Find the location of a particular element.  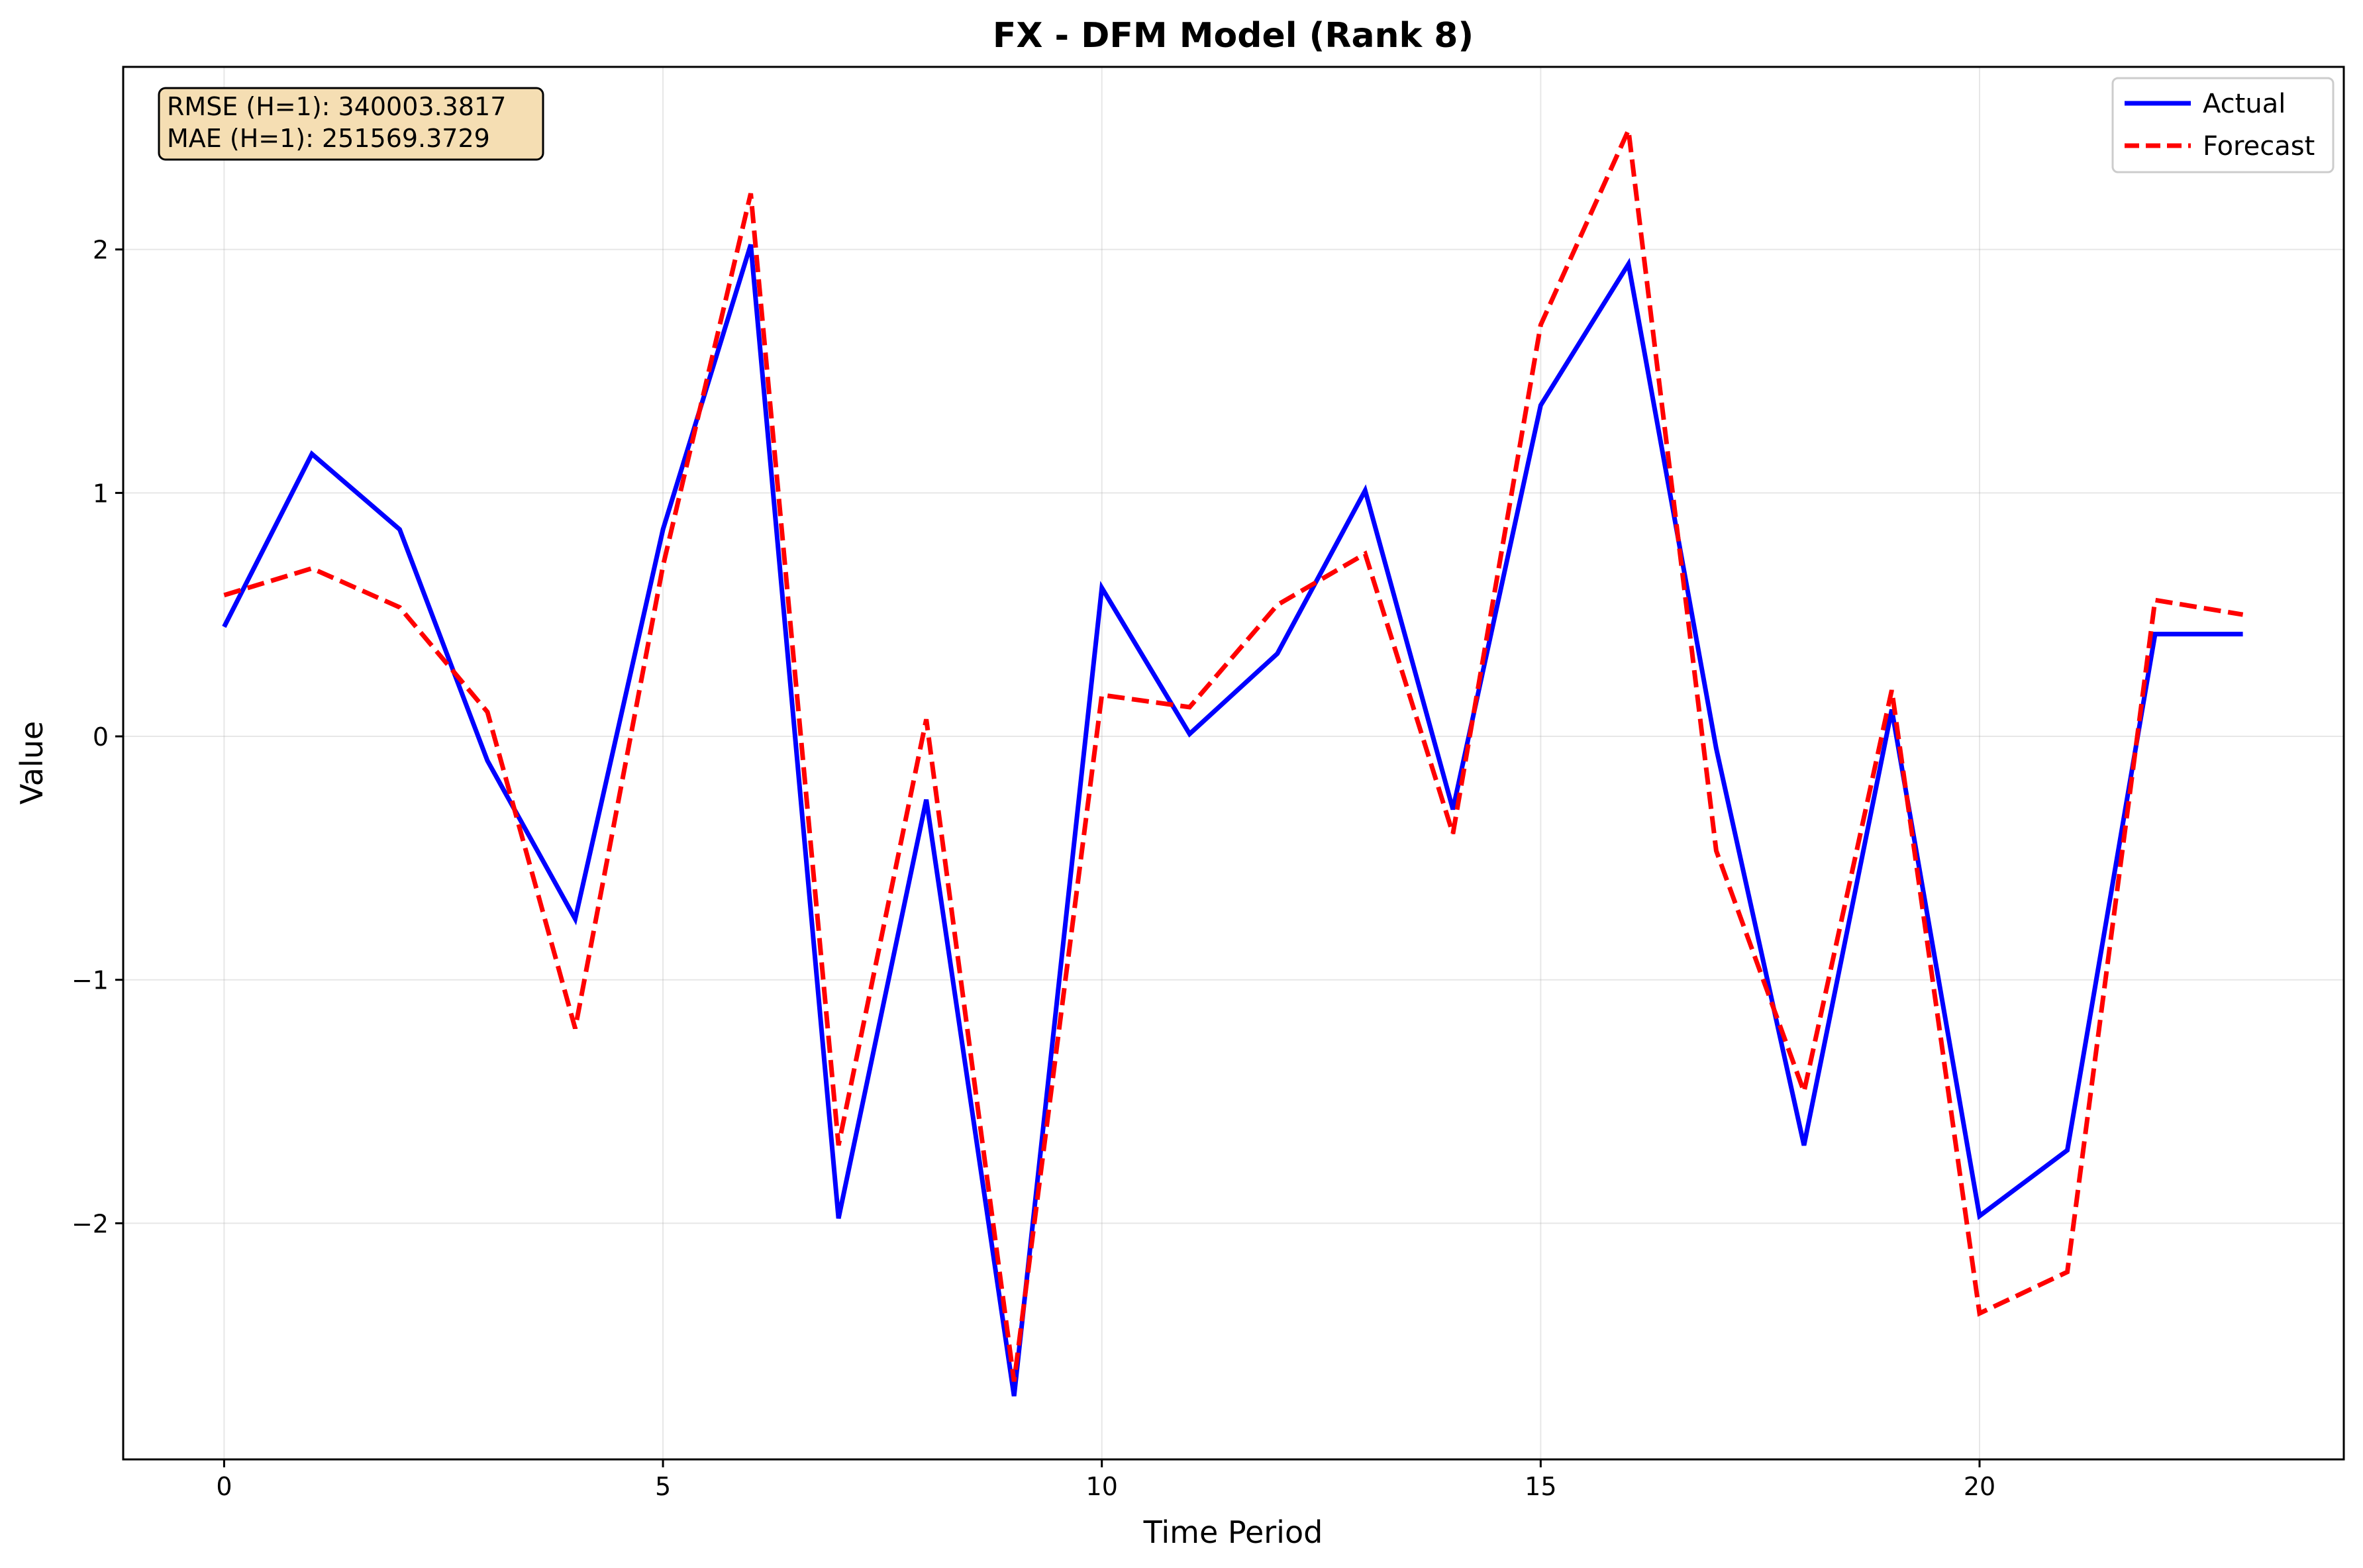

y-tick-label: 0 is located at coordinates (101, 737).